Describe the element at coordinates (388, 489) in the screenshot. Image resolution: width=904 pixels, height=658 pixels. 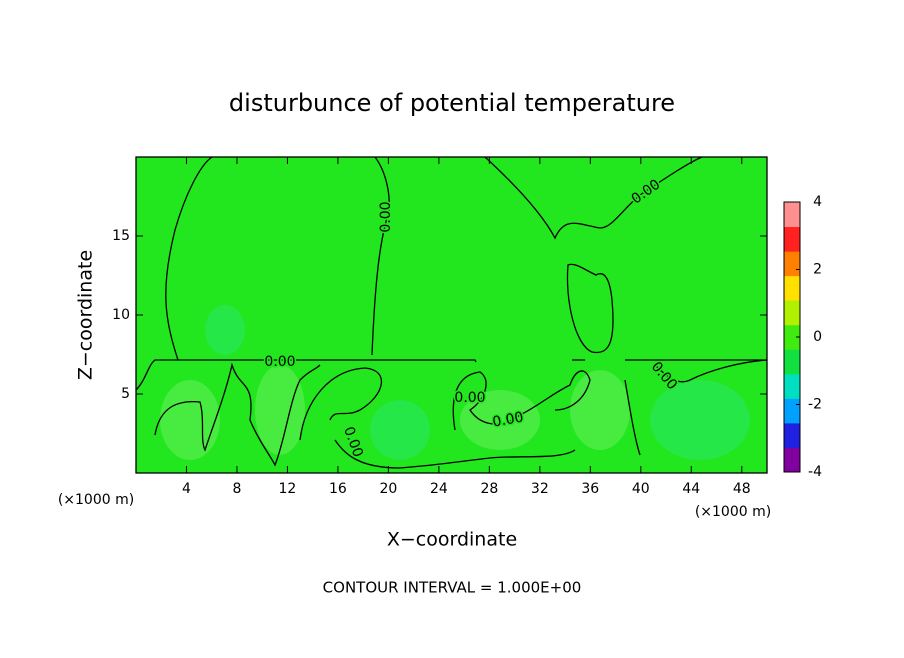
I see `x-tick-label: 20` at that location.